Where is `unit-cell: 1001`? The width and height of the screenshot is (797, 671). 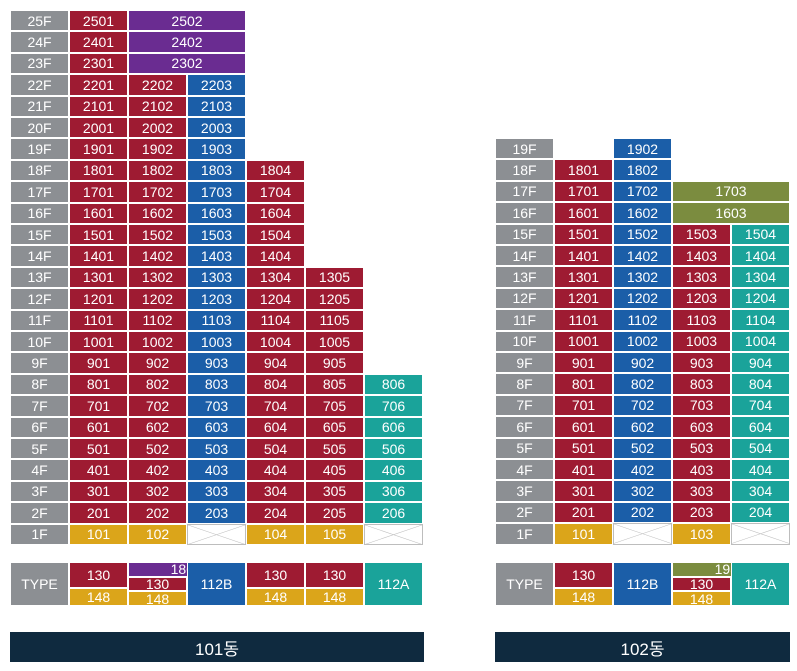 unit-cell: 1001 is located at coordinates (98, 342).